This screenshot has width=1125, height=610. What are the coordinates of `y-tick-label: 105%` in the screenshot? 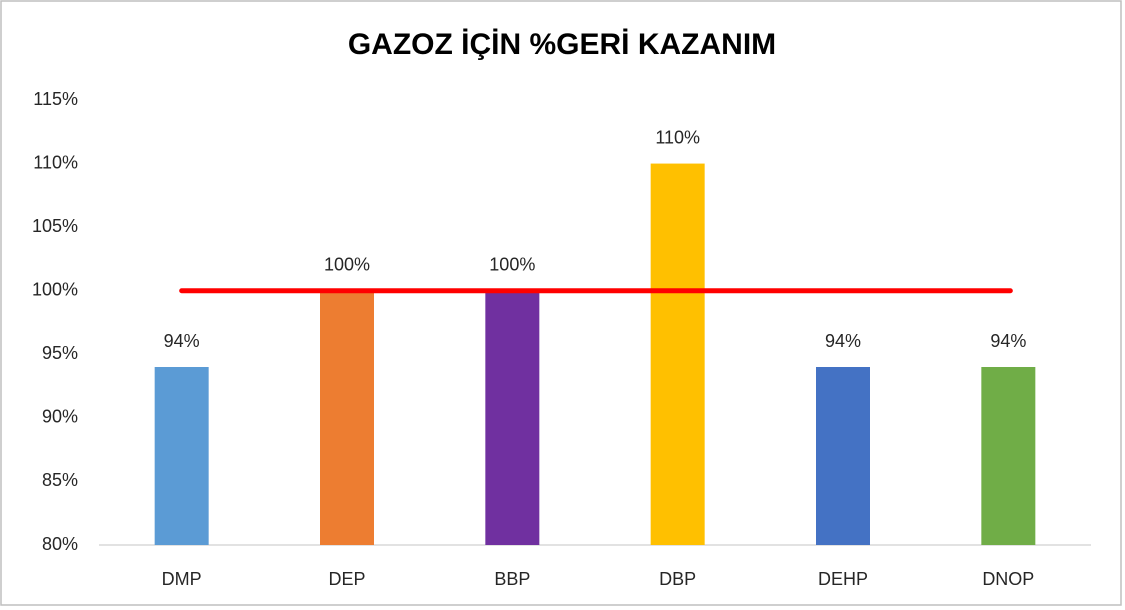 It's located at (55, 226).